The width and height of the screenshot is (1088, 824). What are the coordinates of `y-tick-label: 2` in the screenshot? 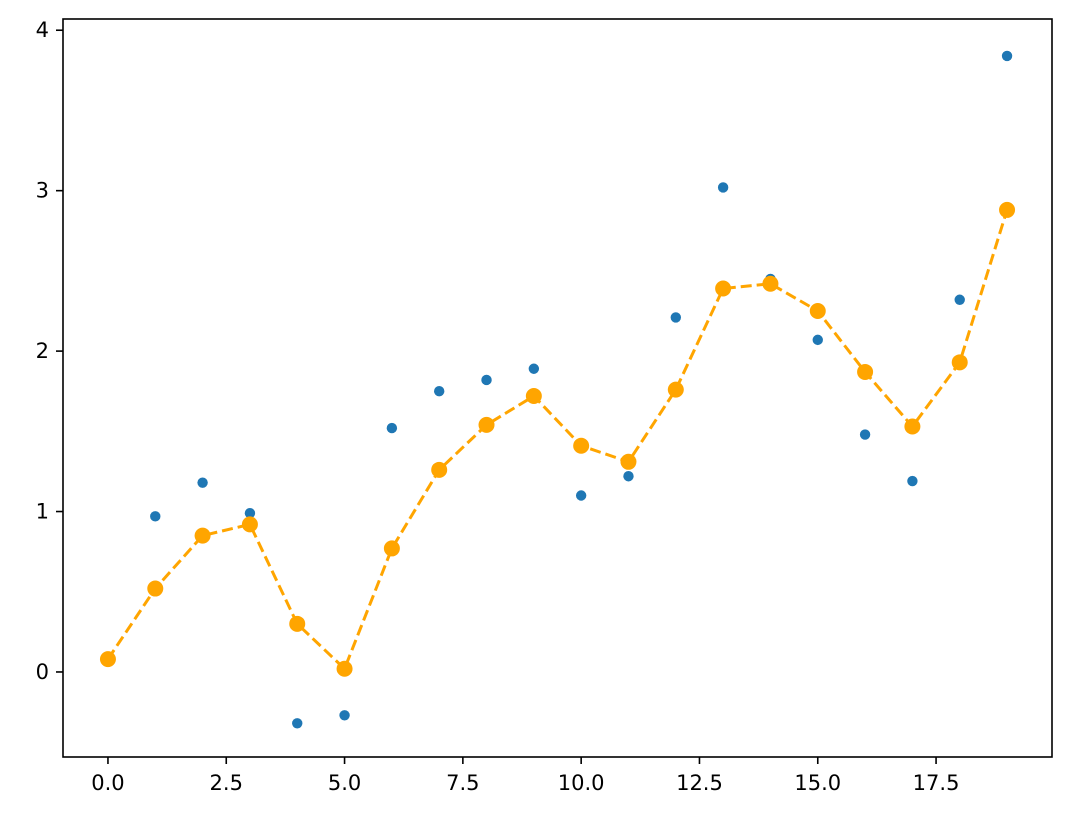 It's located at (42, 351).